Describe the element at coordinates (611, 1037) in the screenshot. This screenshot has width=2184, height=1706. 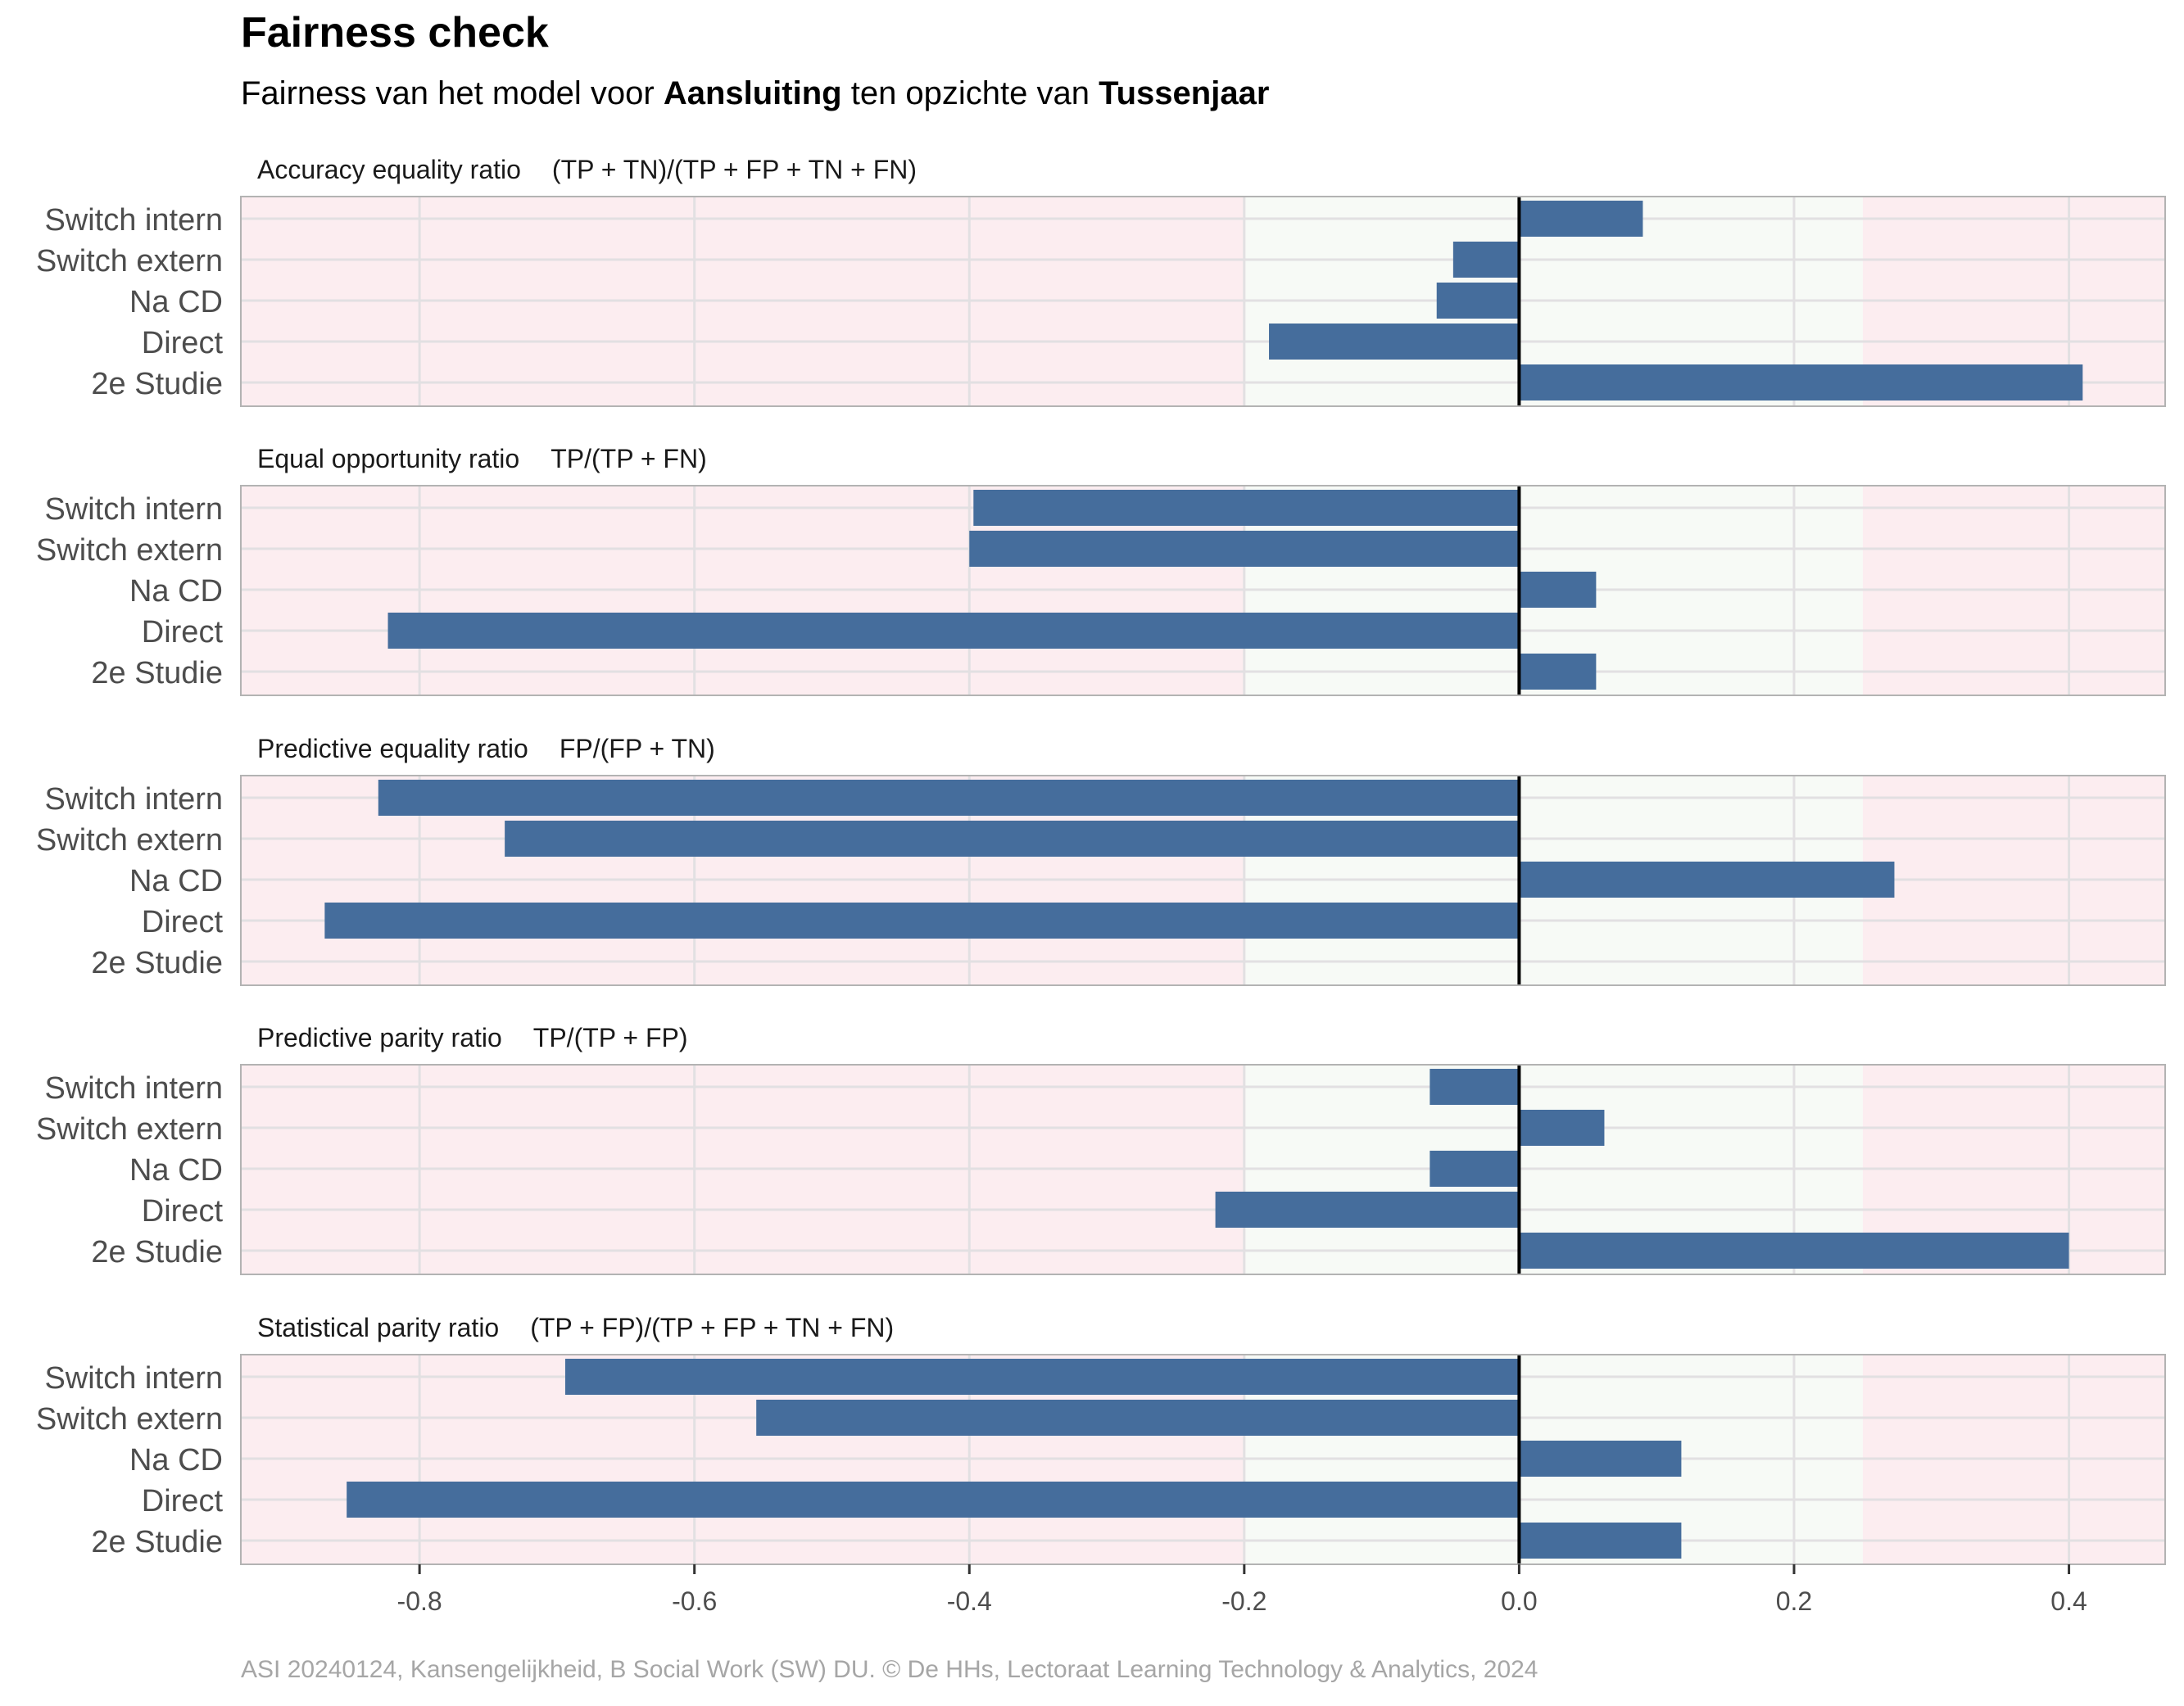
I see `panel-formula: TP/(TP + FP)` at that location.